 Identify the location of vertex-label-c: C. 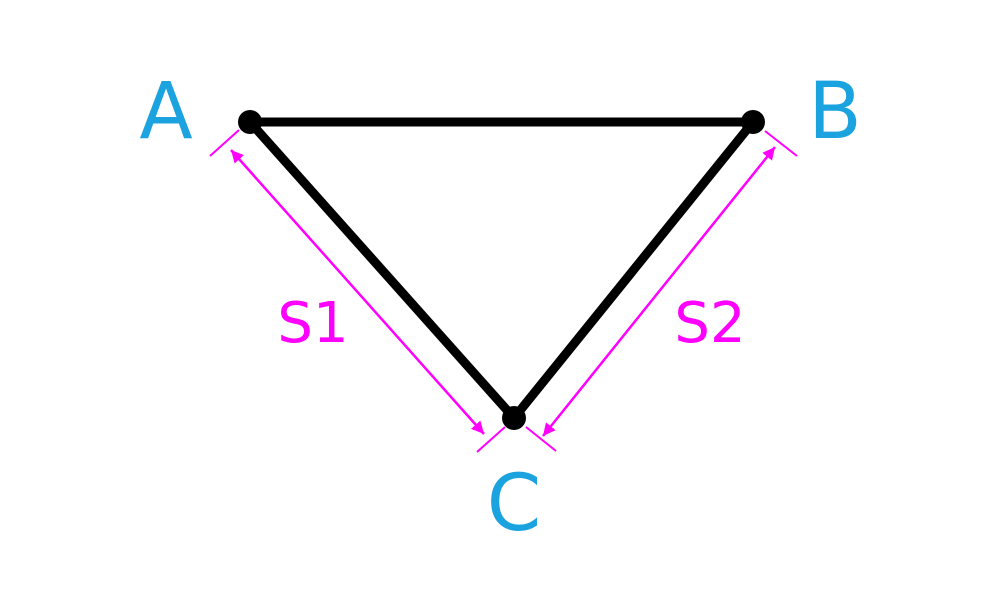
(514, 504).